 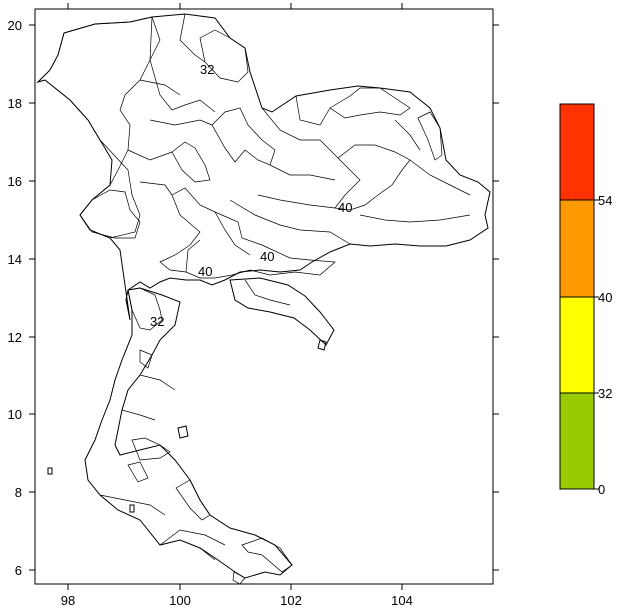 What do you see at coordinates (239, 578) in the screenshot?
I see `green-zone-south-tip` at bounding box center [239, 578].